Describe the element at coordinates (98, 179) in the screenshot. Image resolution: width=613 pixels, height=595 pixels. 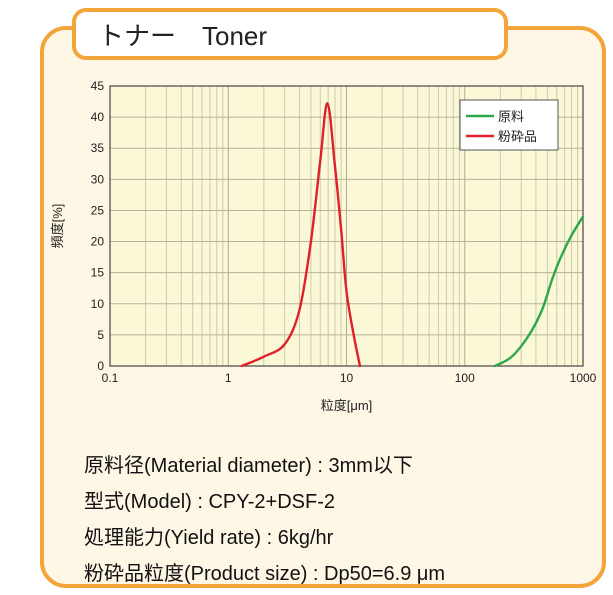
I see `y-tick-label: 30` at that location.